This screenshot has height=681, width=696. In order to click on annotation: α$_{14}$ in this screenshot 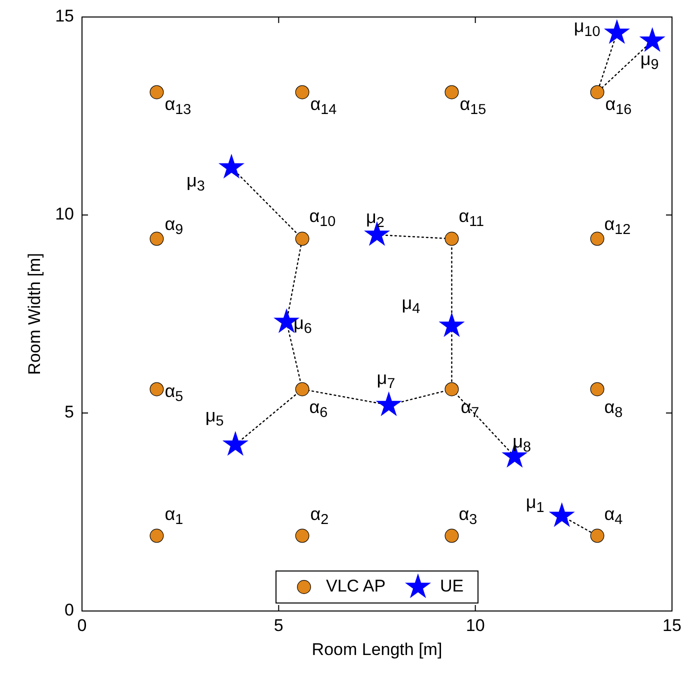, I will do `click(323, 106)`.